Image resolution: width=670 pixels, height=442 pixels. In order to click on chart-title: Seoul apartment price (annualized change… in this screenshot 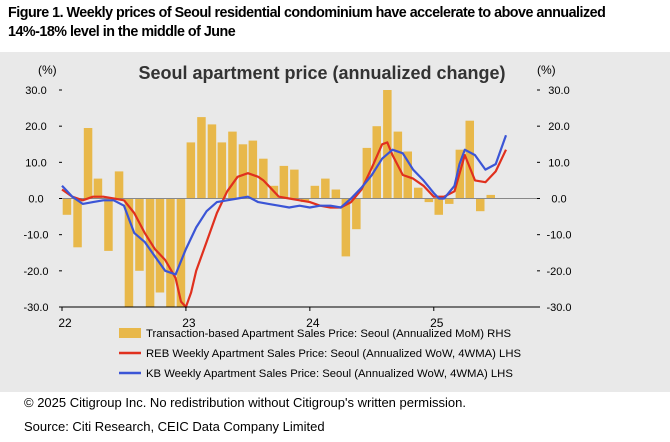, I will do `click(321, 73)`.